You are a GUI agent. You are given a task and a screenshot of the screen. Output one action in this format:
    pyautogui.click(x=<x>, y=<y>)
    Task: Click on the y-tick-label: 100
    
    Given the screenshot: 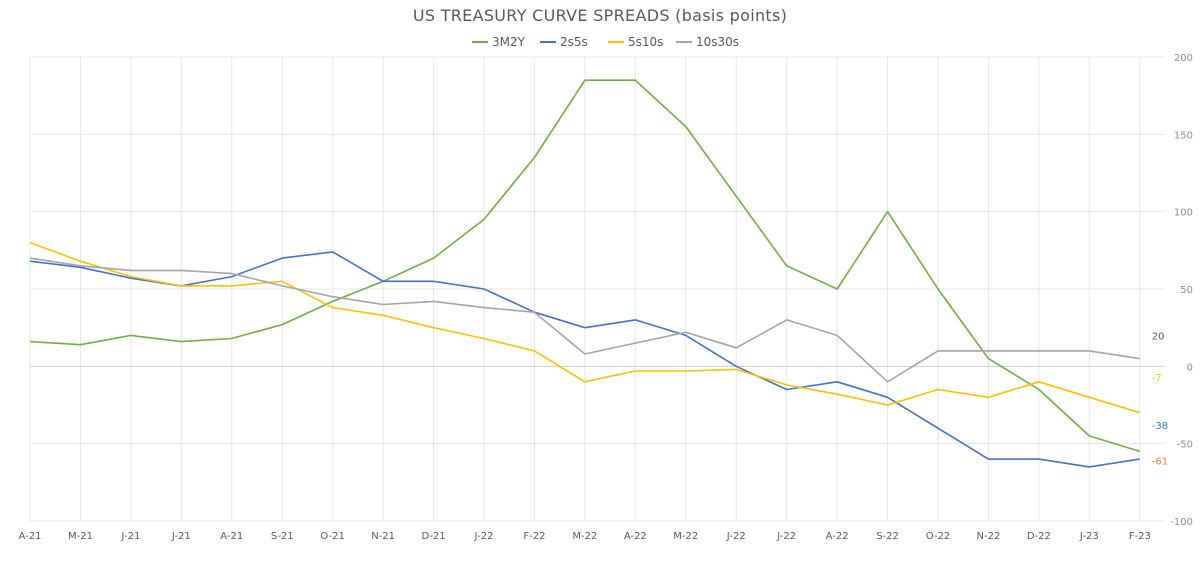 What is the action you would take?
    pyautogui.click(x=1183, y=213)
    